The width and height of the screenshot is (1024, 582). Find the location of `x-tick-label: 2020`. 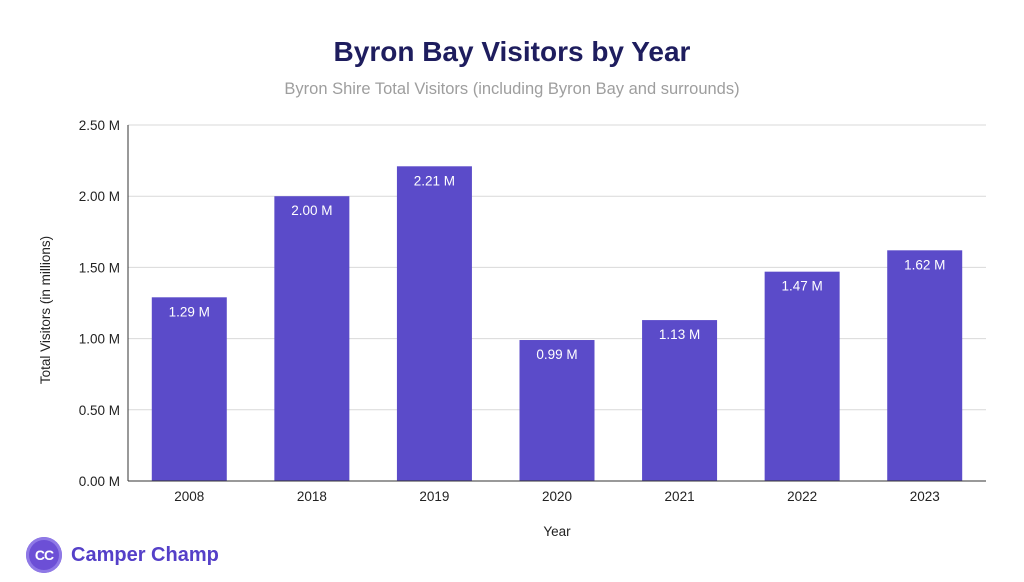

x-tick-label: 2020 is located at coordinates (557, 496).